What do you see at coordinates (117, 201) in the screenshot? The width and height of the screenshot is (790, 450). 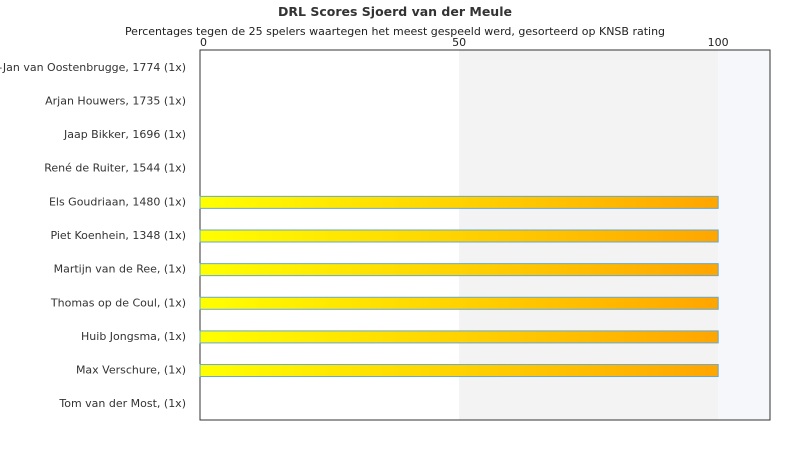 I see `category-label: Els Goudriaan, 1480 (1x)` at bounding box center [117, 201].